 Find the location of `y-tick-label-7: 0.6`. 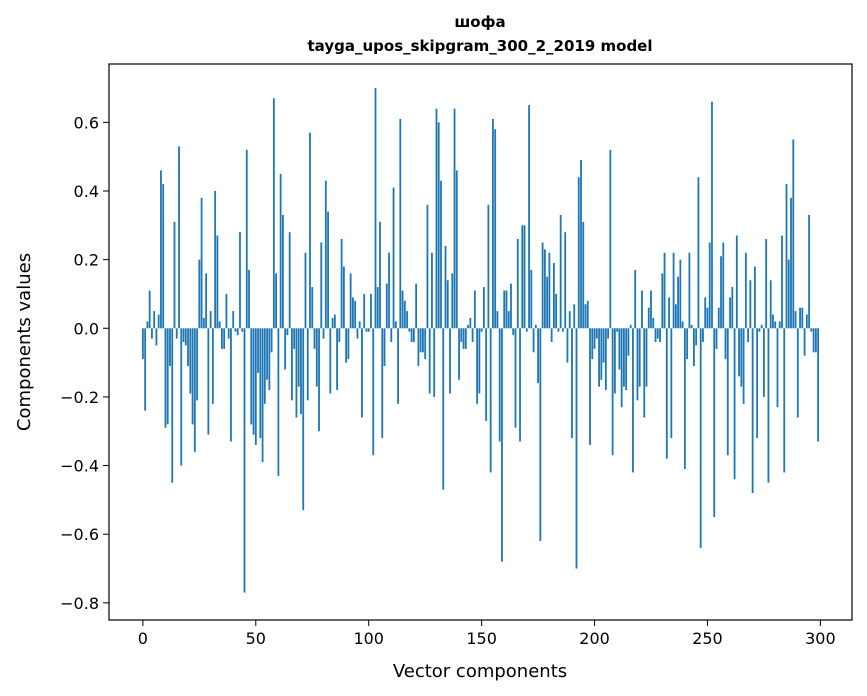

y-tick-label-7: 0.6 is located at coordinates (86, 122).